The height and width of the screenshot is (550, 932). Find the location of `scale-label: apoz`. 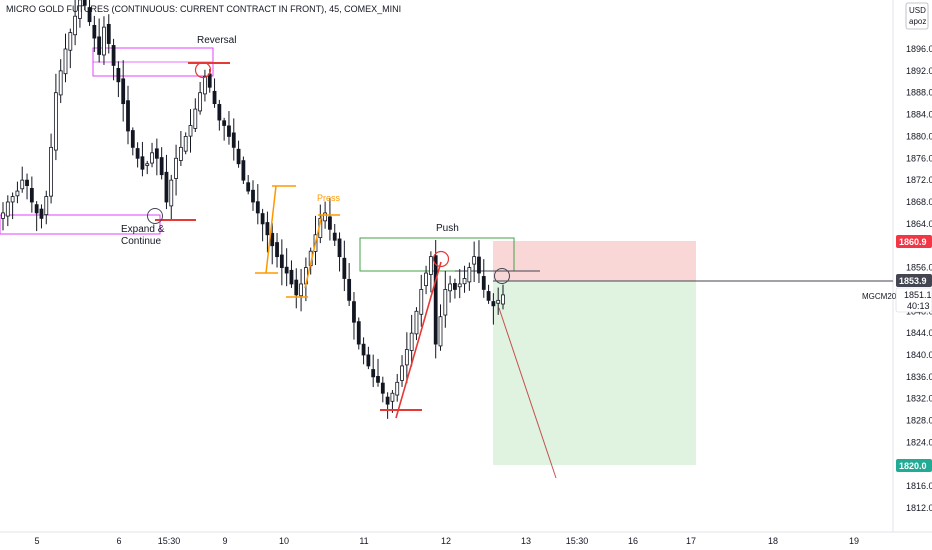

scale-label: apoz is located at coordinates (917, 21).